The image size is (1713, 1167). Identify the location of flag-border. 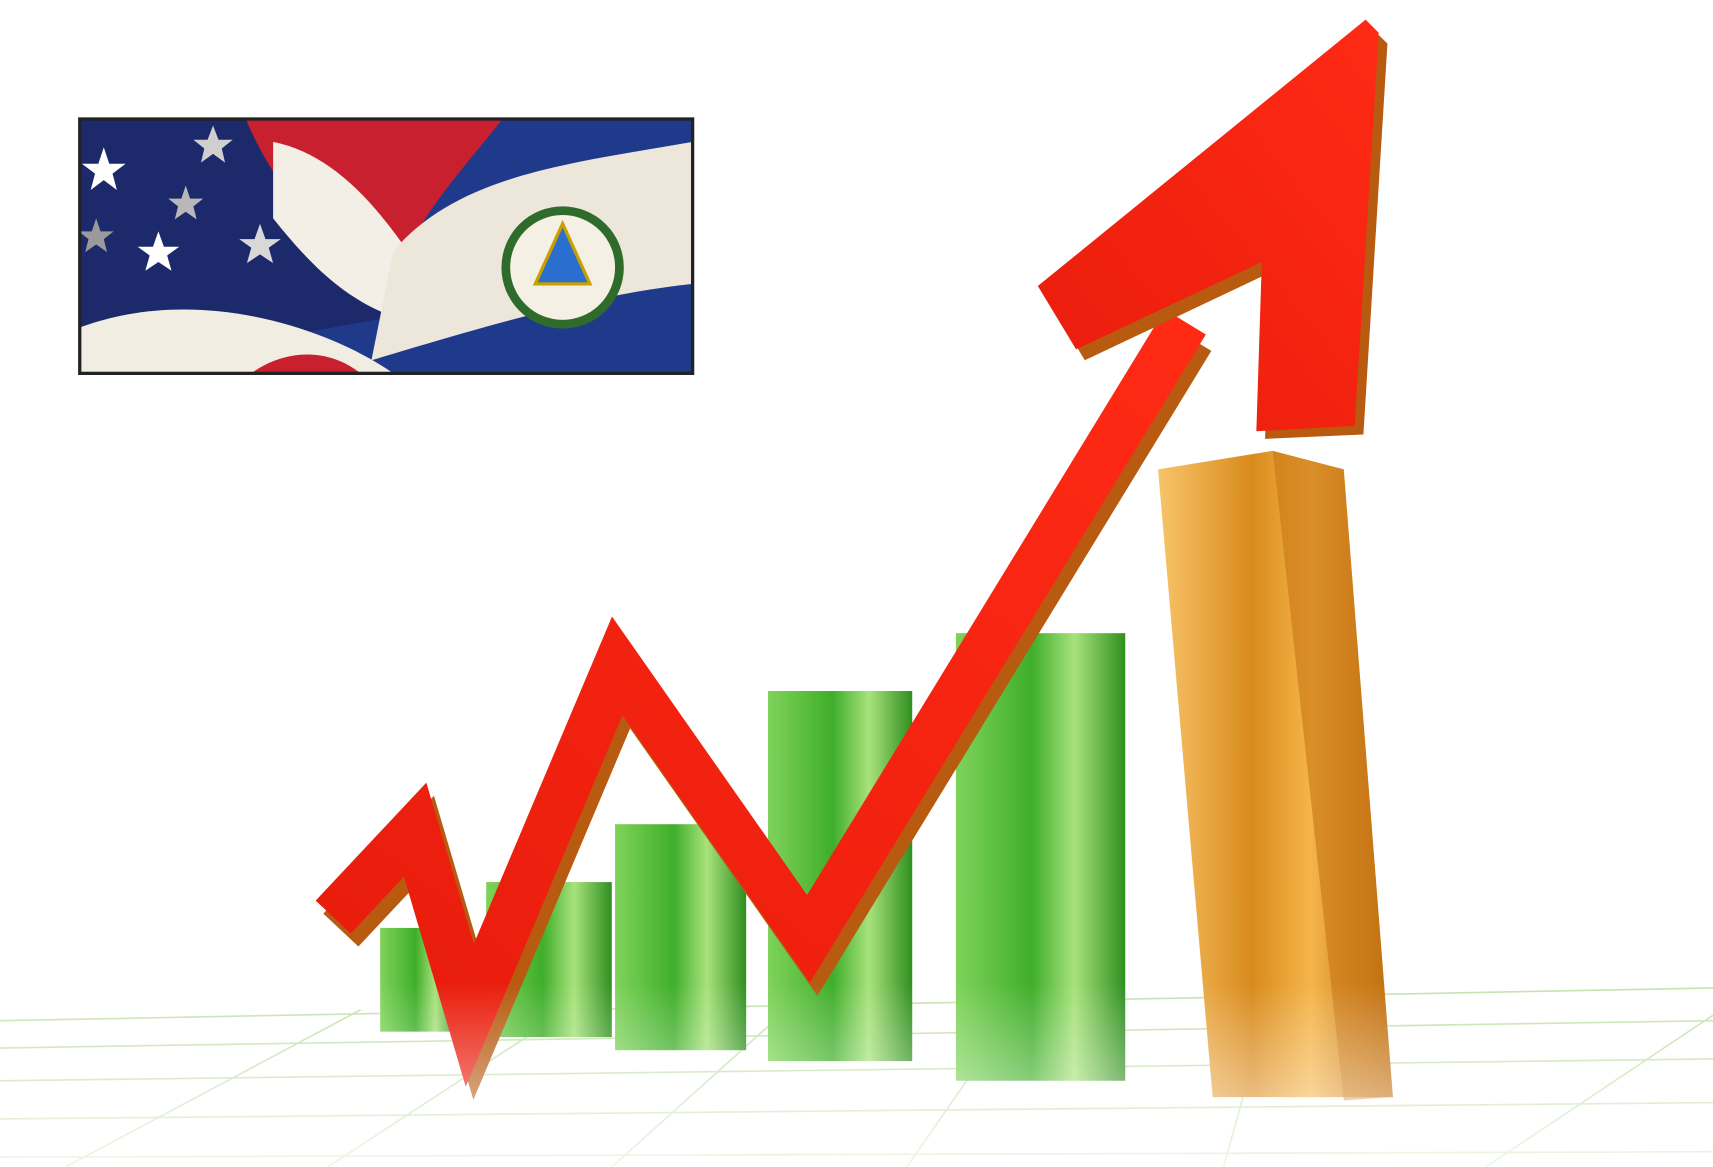
(386, 246).